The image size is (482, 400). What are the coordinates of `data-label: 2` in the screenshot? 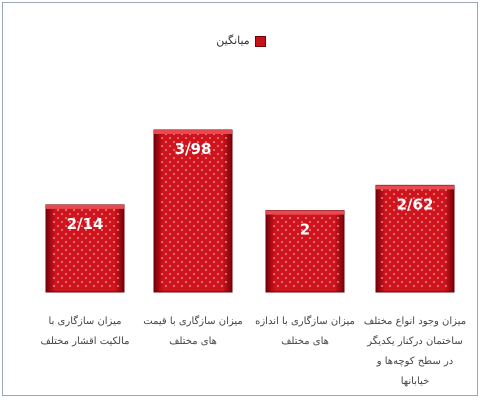 It's located at (305, 230).